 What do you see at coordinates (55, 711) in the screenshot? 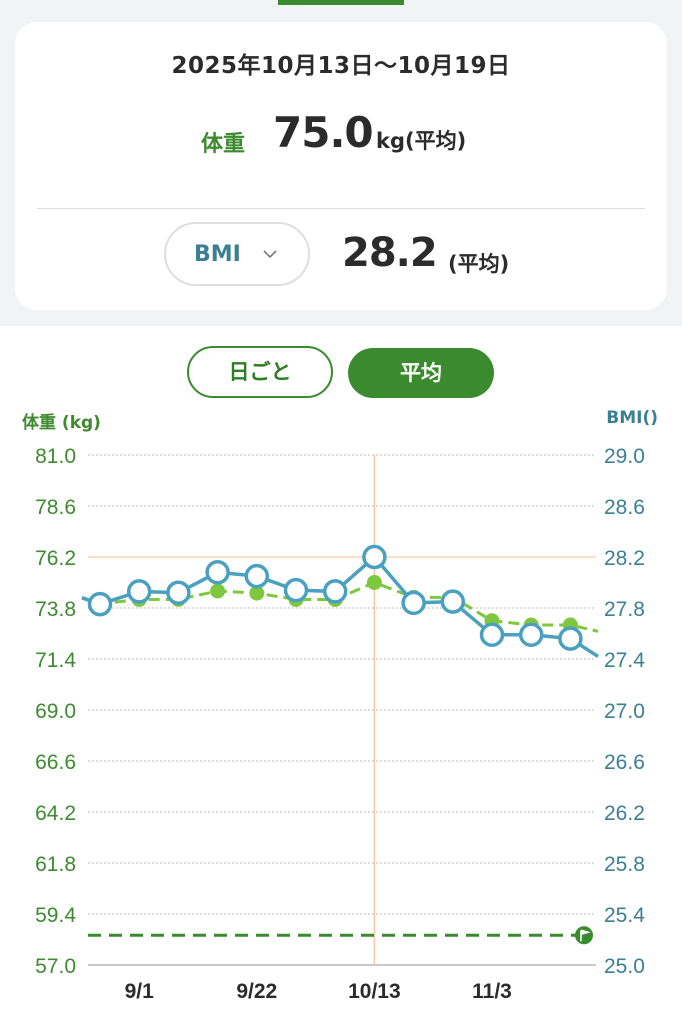
I see `left-tick-label: 69.0` at bounding box center [55, 711].